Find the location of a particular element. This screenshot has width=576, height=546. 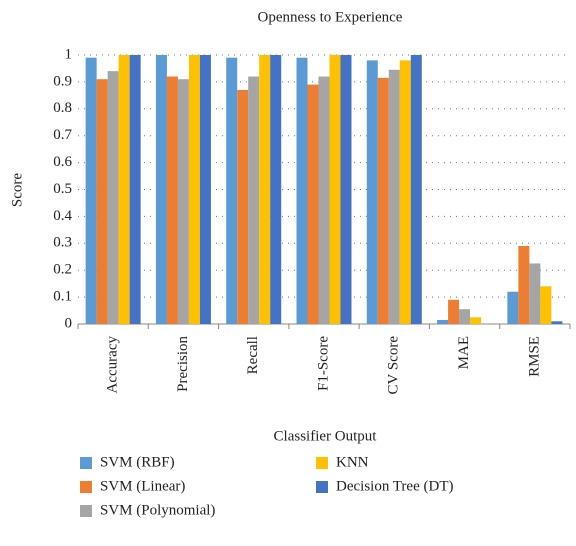

legend-label: Decision Tree (DT) is located at coordinates (394, 486).